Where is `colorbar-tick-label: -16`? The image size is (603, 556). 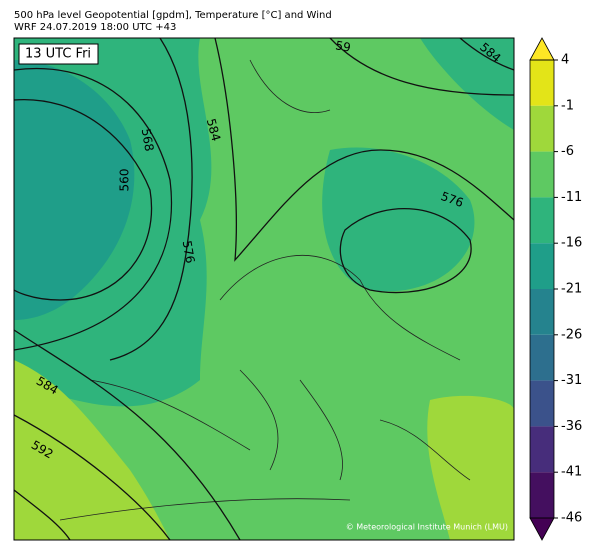
colorbar-tick-label: -16 is located at coordinates (571, 243).